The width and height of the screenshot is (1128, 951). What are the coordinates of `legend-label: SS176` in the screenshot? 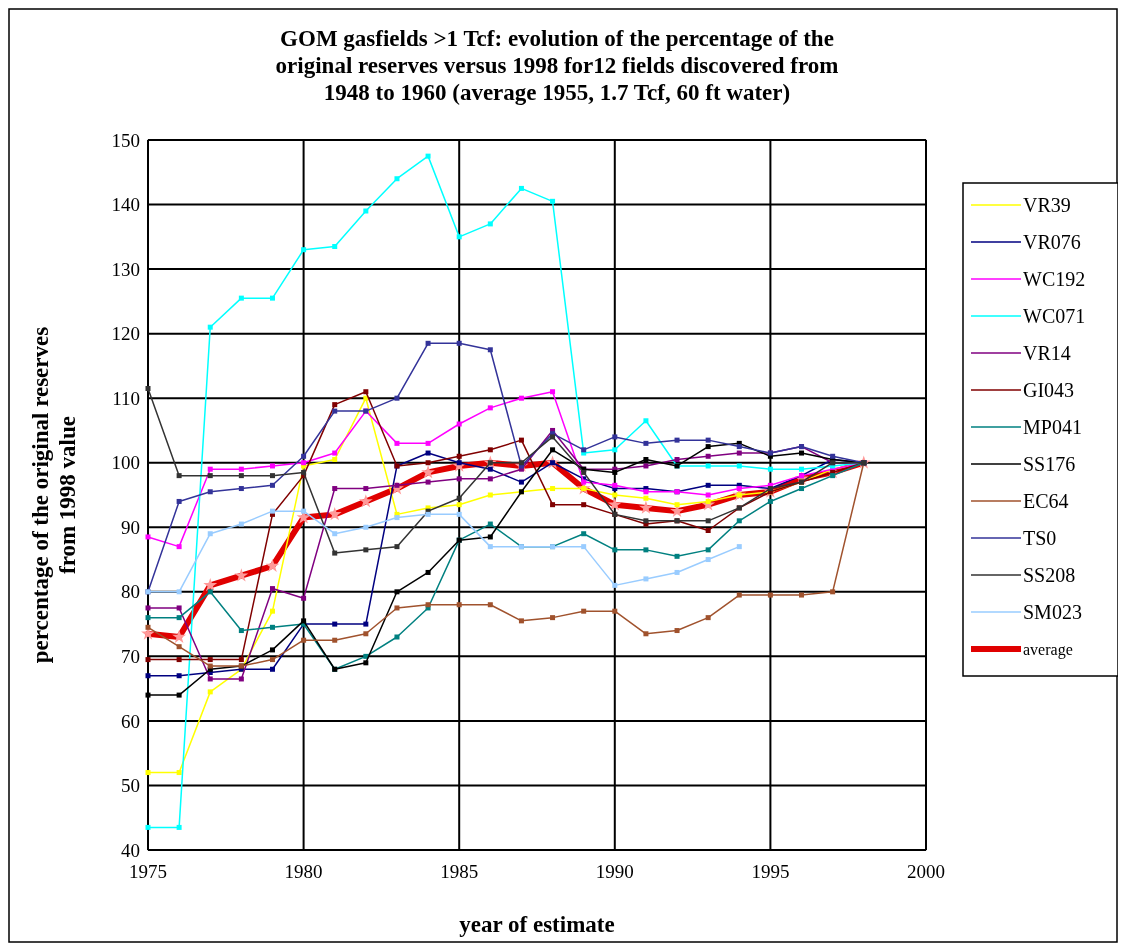 It's located at (1049, 464).